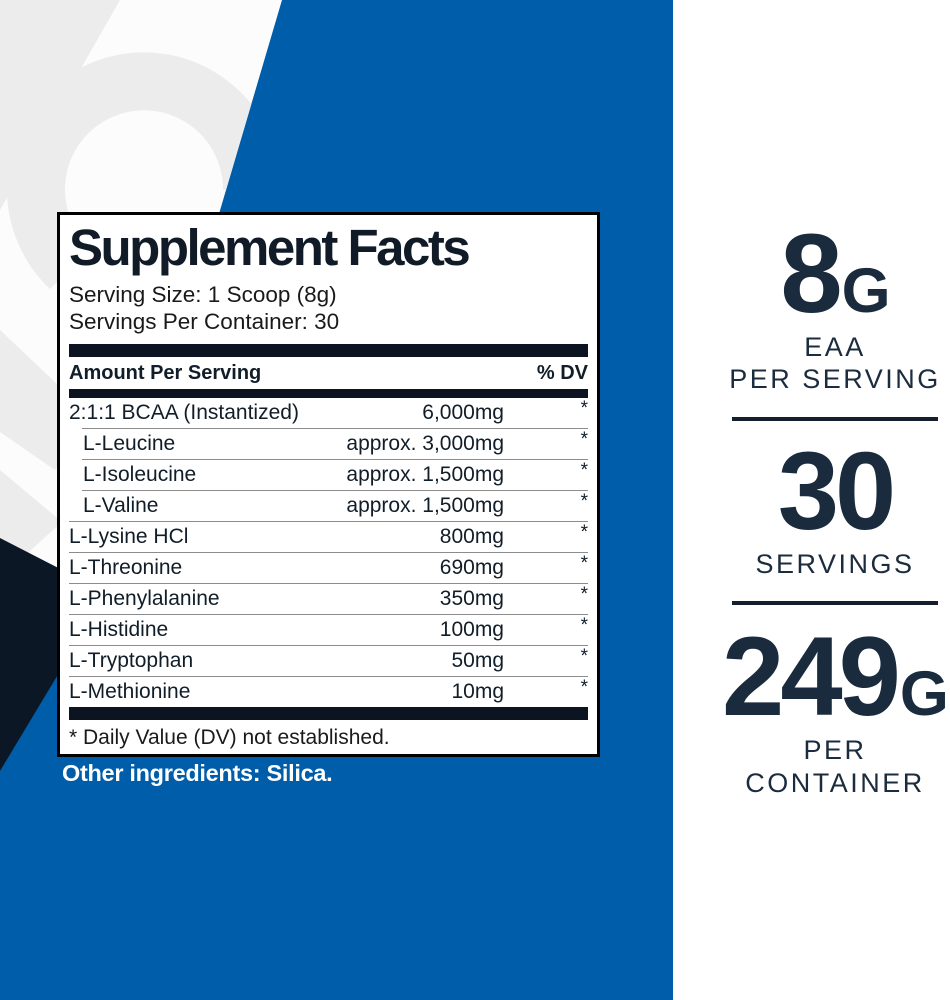  What do you see at coordinates (203, 295) in the screenshot?
I see `serving-size: Serving Size: 1 Scoop (8g)` at bounding box center [203, 295].